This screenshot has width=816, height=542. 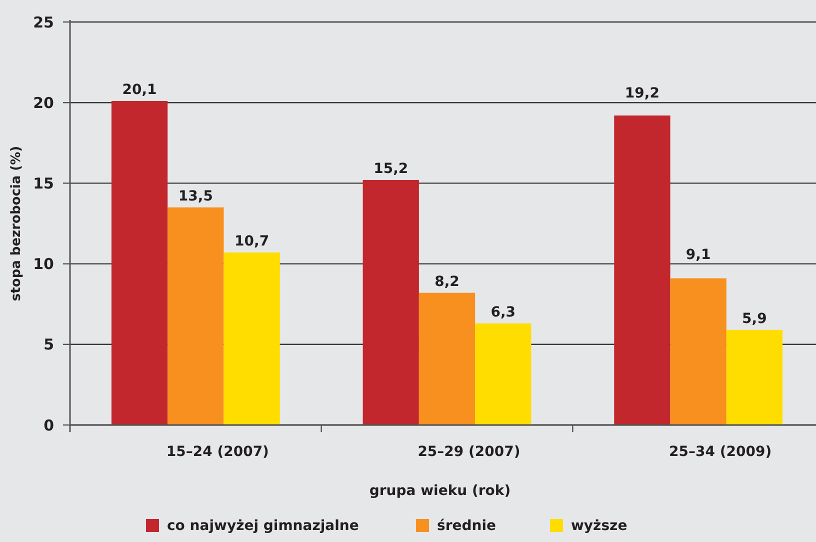 What do you see at coordinates (698, 254) in the screenshot?
I see `data-label: 9,1` at bounding box center [698, 254].